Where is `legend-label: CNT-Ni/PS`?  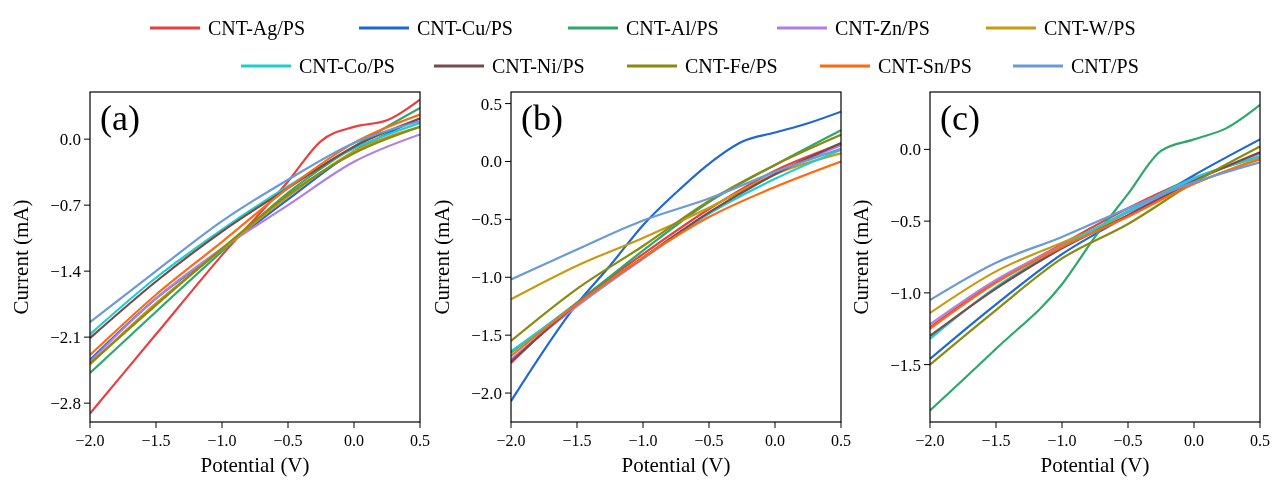 legend-label: CNT-Ni/PS is located at coordinates (538, 66).